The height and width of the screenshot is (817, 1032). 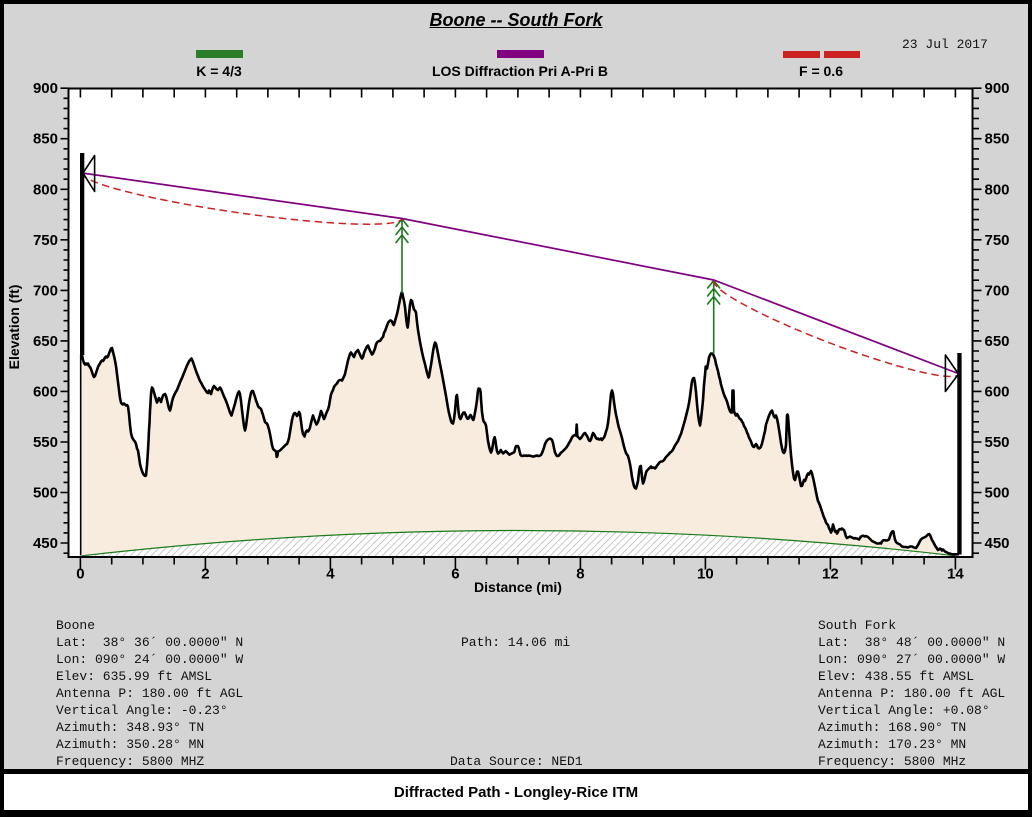 What do you see at coordinates (705, 574) in the screenshot?
I see `svg-text: 10` at bounding box center [705, 574].